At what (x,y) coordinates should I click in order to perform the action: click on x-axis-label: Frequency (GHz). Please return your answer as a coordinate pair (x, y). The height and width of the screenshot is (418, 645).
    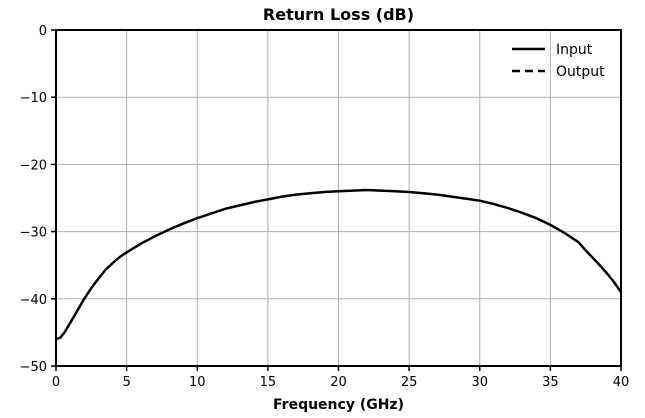
    Looking at the image, I should click on (338, 405).